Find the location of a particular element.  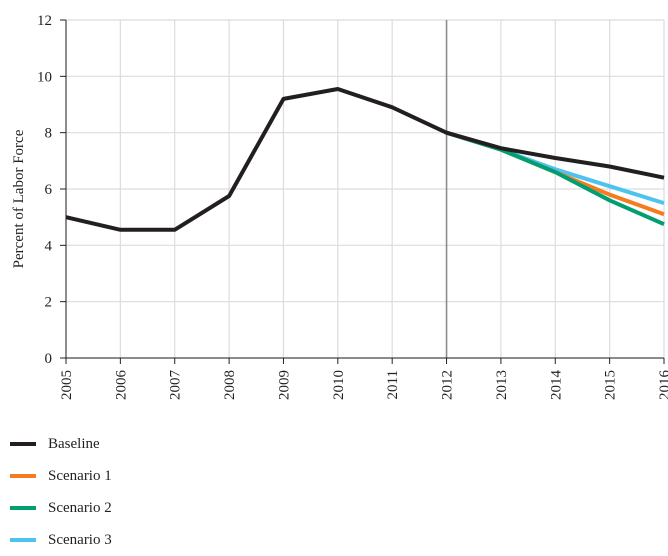

x-tick-label: 2005 is located at coordinates (67, 385).